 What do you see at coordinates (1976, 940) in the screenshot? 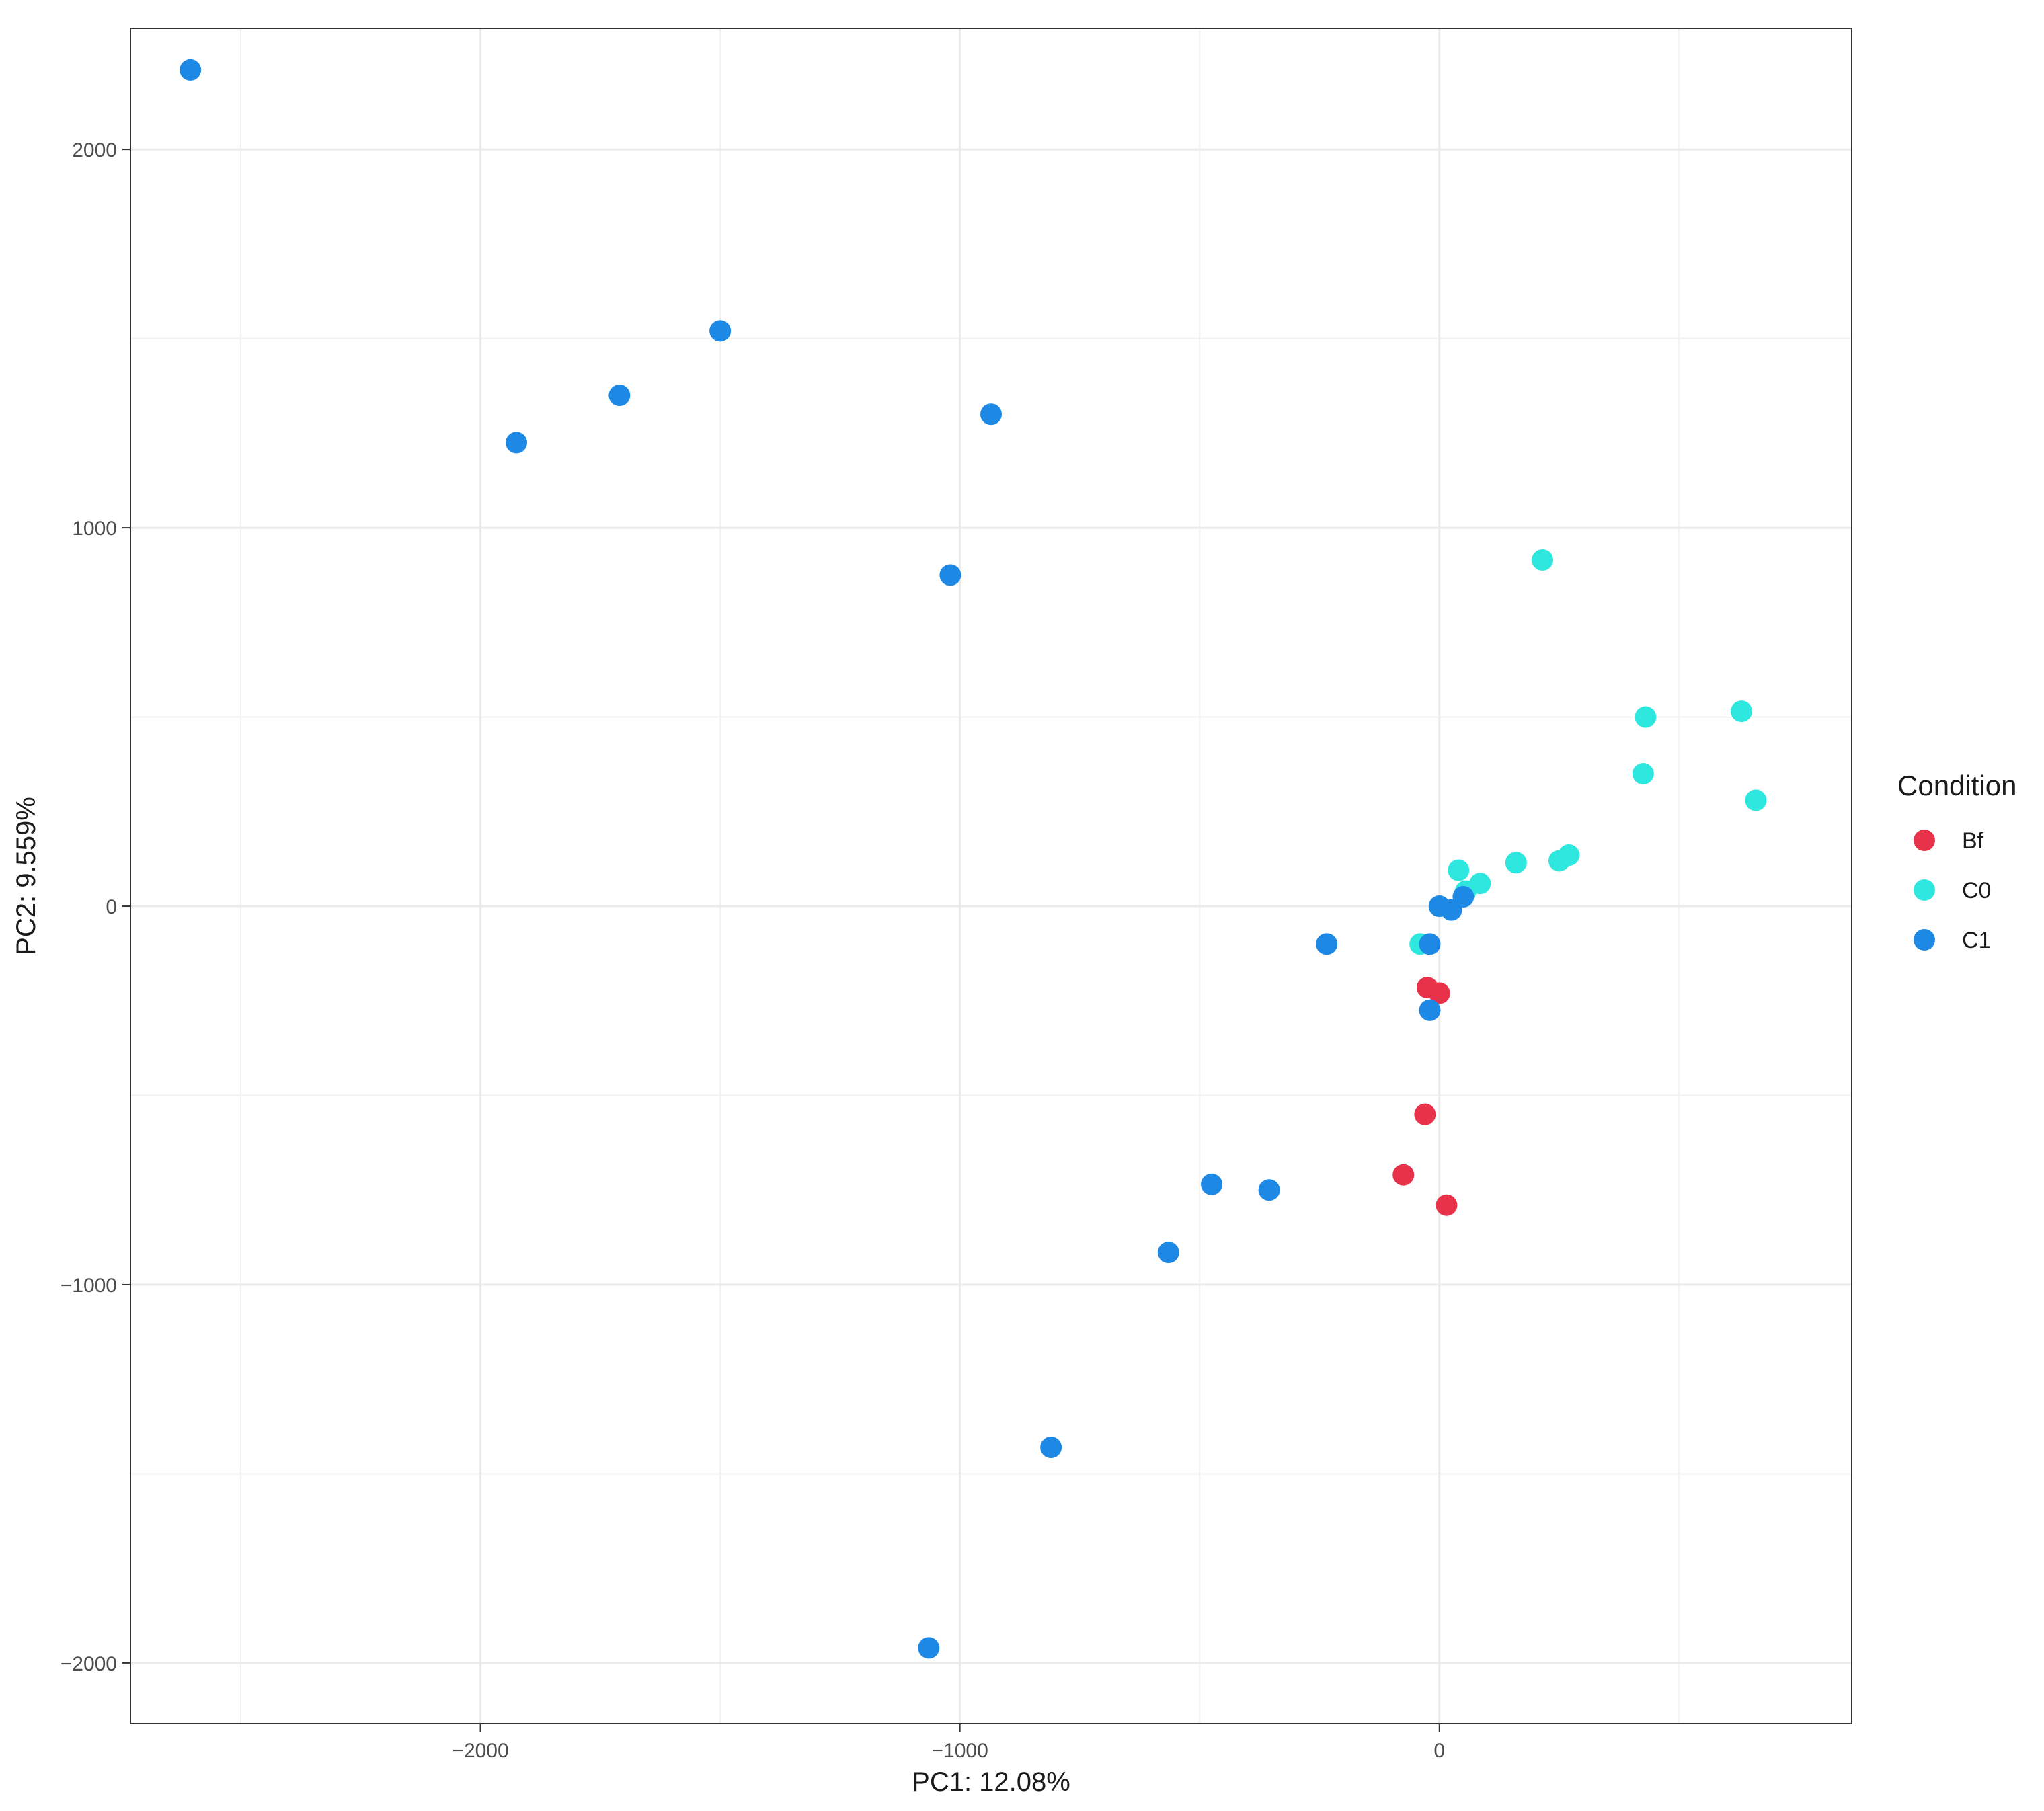
I see `legend-label-c1: C1` at bounding box center [1976, 940].